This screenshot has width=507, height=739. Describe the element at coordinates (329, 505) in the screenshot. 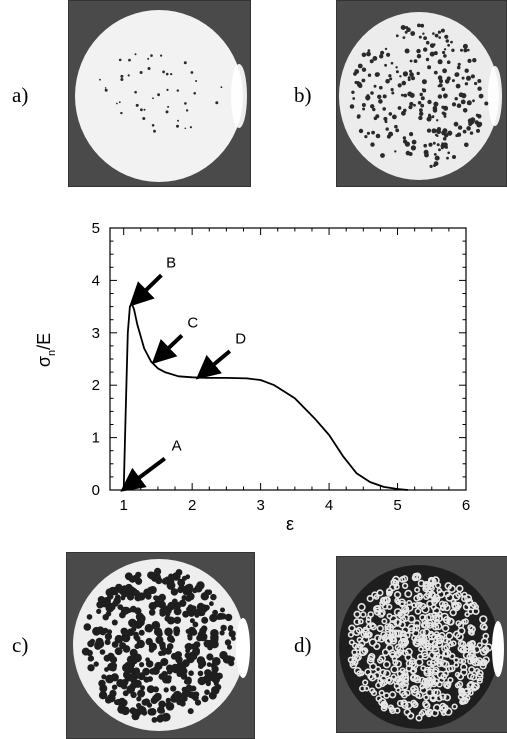

I see `x-tick-label: 4` at that location.